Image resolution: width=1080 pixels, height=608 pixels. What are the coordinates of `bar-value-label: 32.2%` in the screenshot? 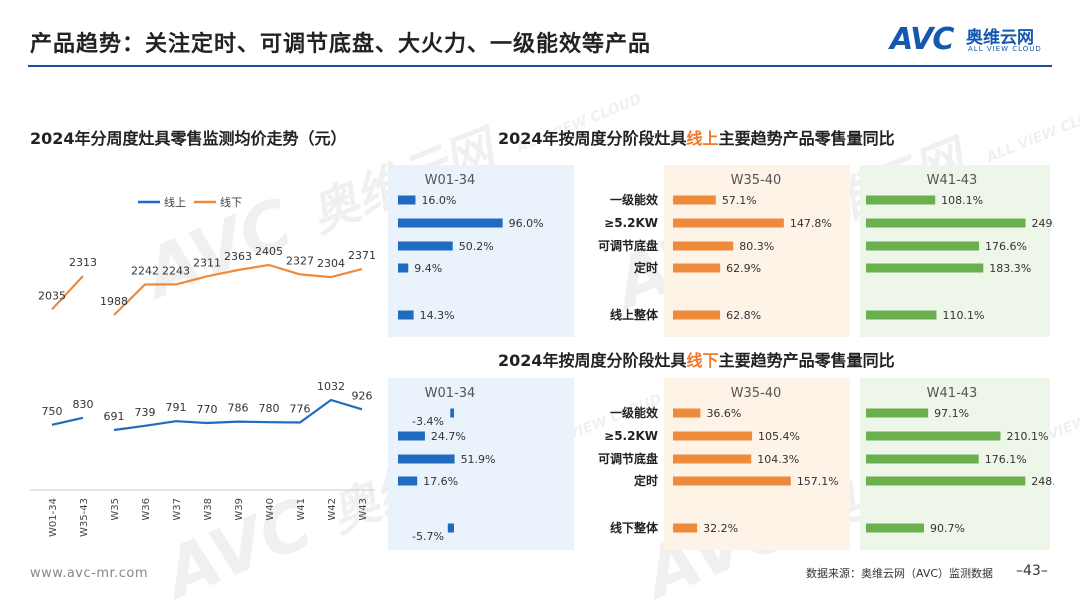 It's located at (720, 528).